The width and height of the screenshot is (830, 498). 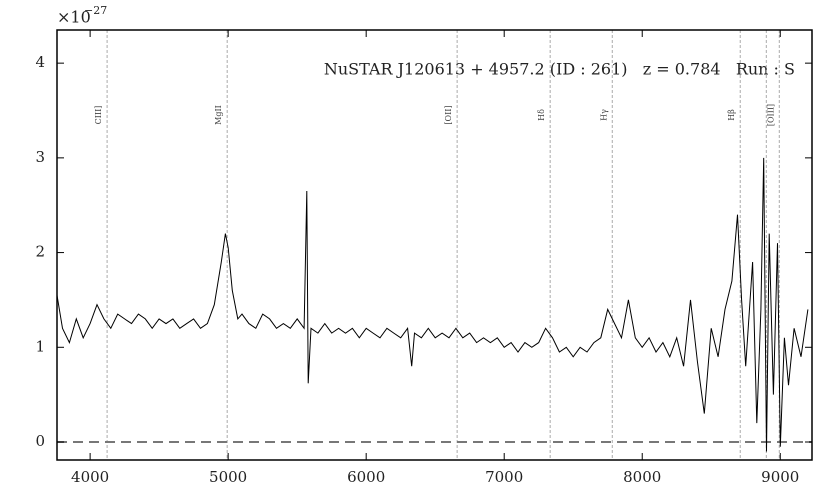 I want to click on y-tick-label: 1, so click(x=40, y=346).